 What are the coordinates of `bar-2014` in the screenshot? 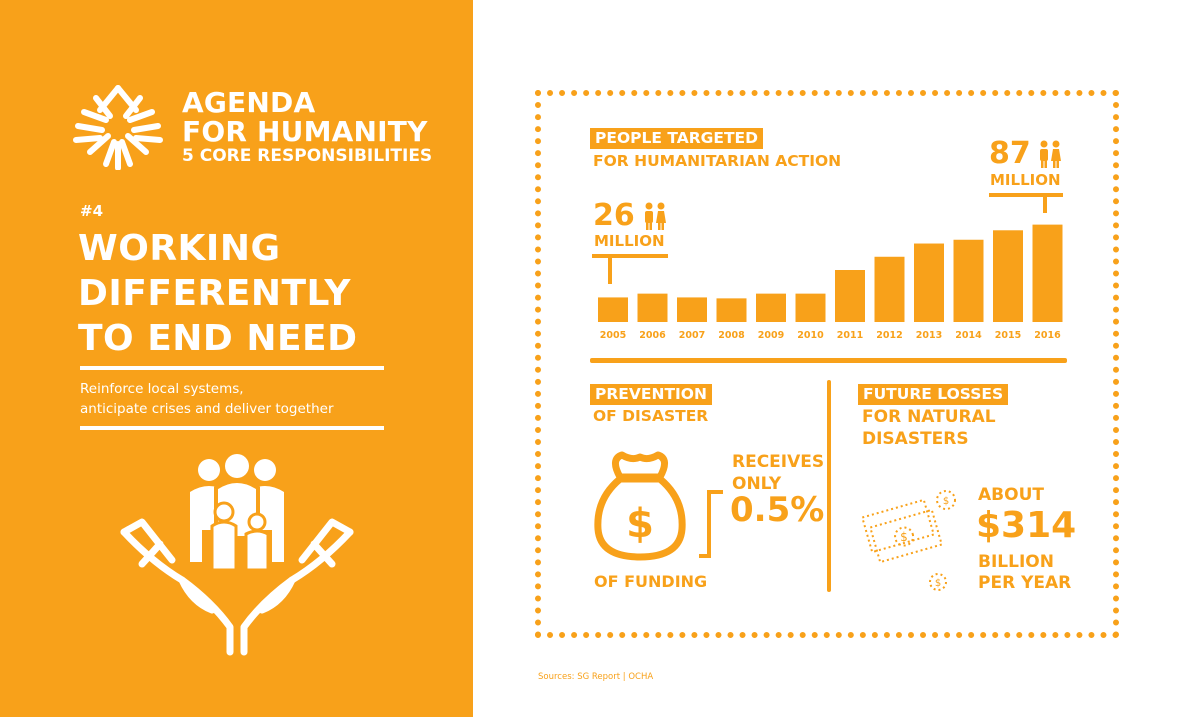 It's located at (968, 280).